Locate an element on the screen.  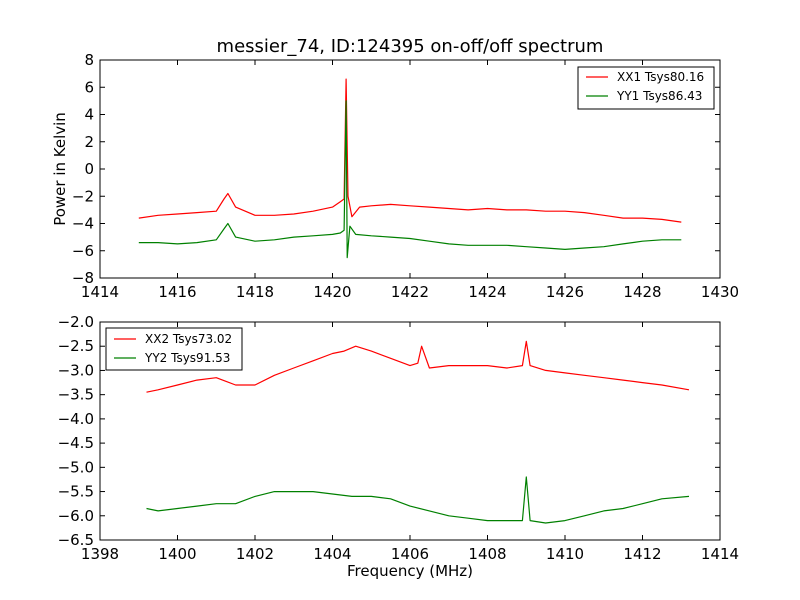
x-tick-label: 1418 is located at coordinates (255, 292).